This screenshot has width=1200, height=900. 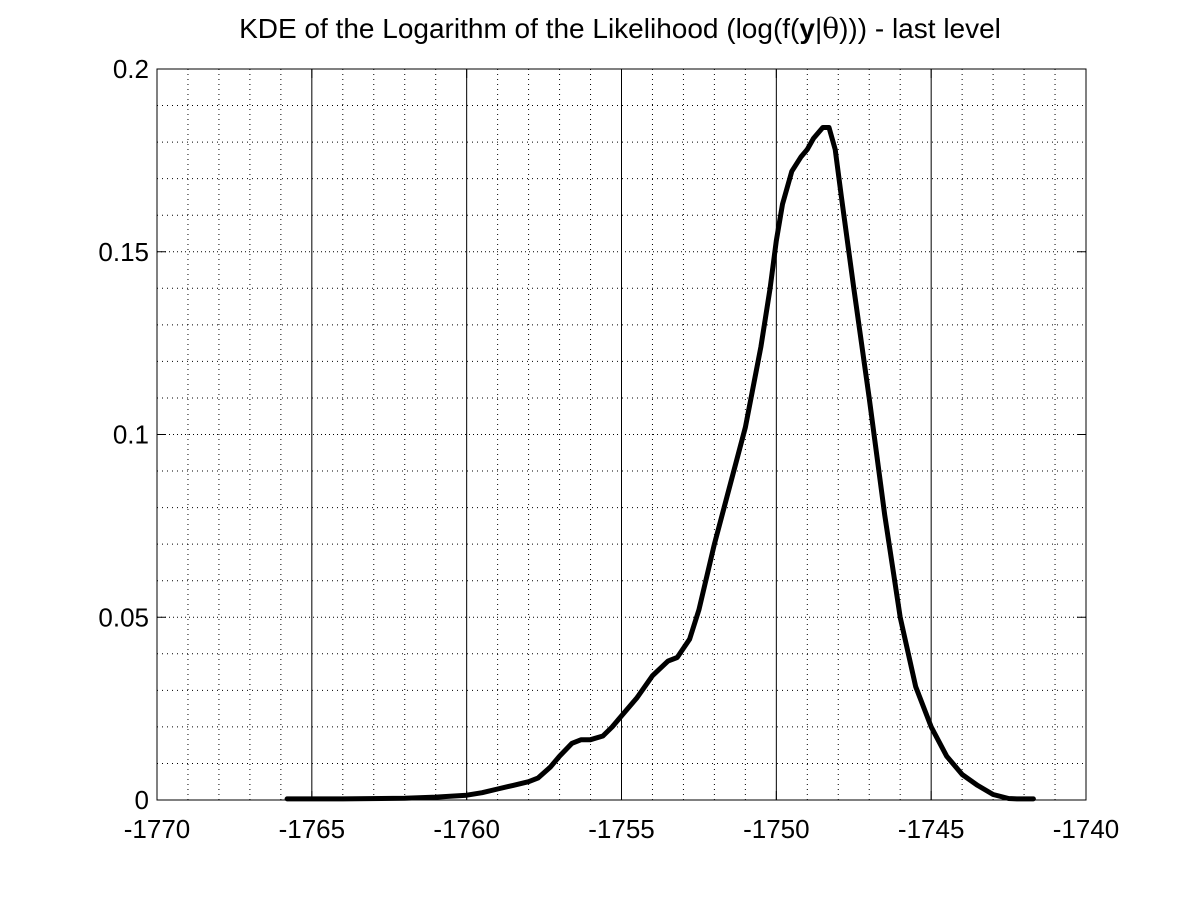 I want to click on y-axis-tick-labels: 0 0.05 0.1 0.15 0.2, so click(x=123, y=434).